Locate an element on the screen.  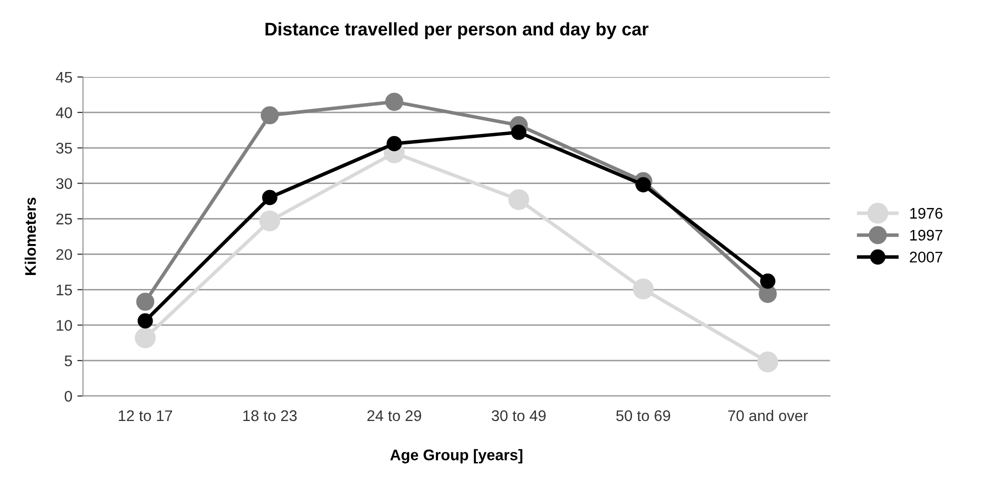
y-tick-label: 40 is located at coordinates (64, 112).